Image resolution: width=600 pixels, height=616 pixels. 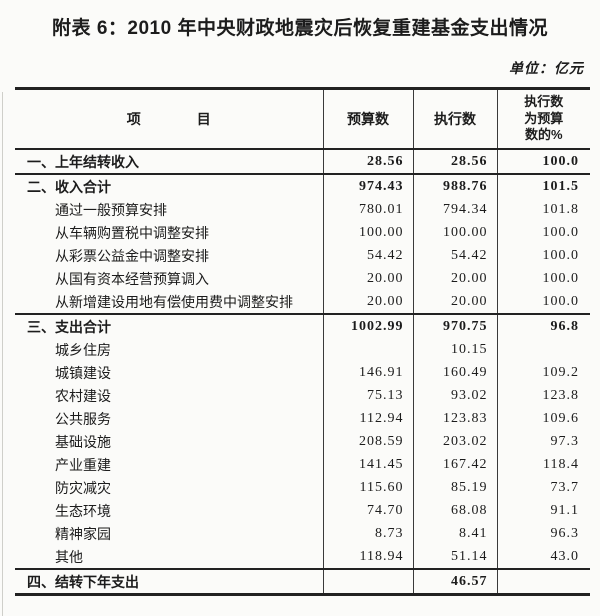 What do you see at coordinates (454, 118) in the screenshot?
I see `column-header-executed: 执行数` at bounding box center [454, 118].